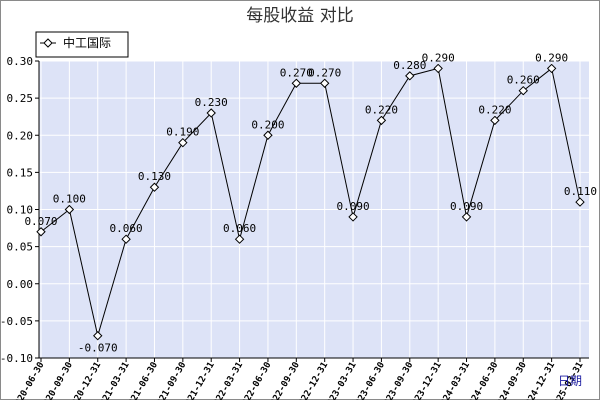  I want to click on data-value-label: 0.200, so click(267, 124).